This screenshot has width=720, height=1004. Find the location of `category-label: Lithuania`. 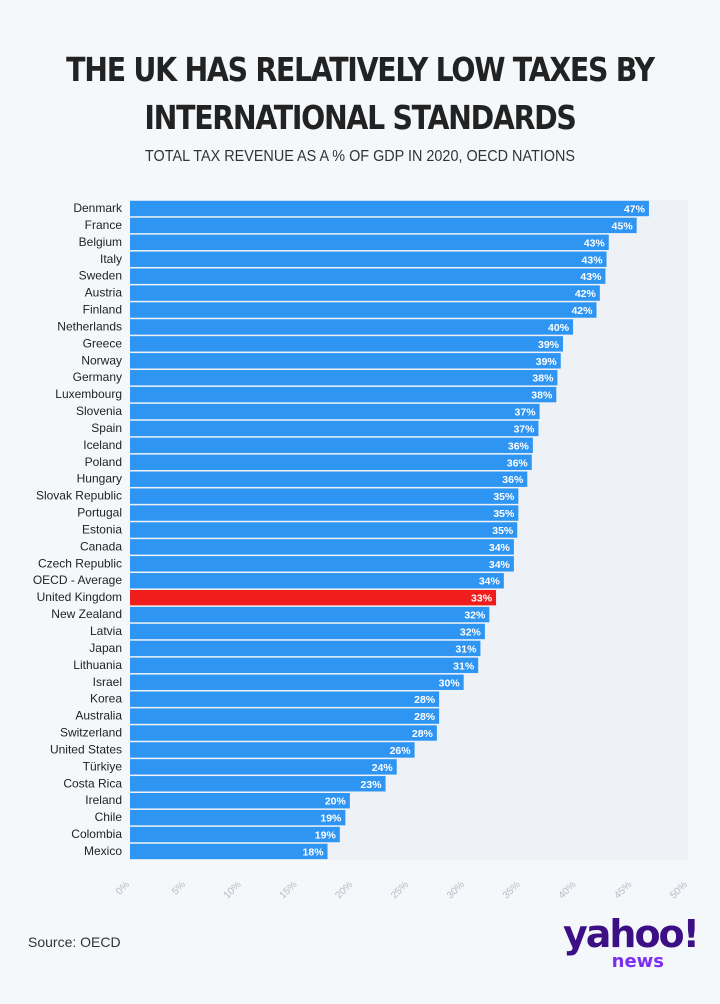

category-label: Lithuania is located at coordinates (97, 665).